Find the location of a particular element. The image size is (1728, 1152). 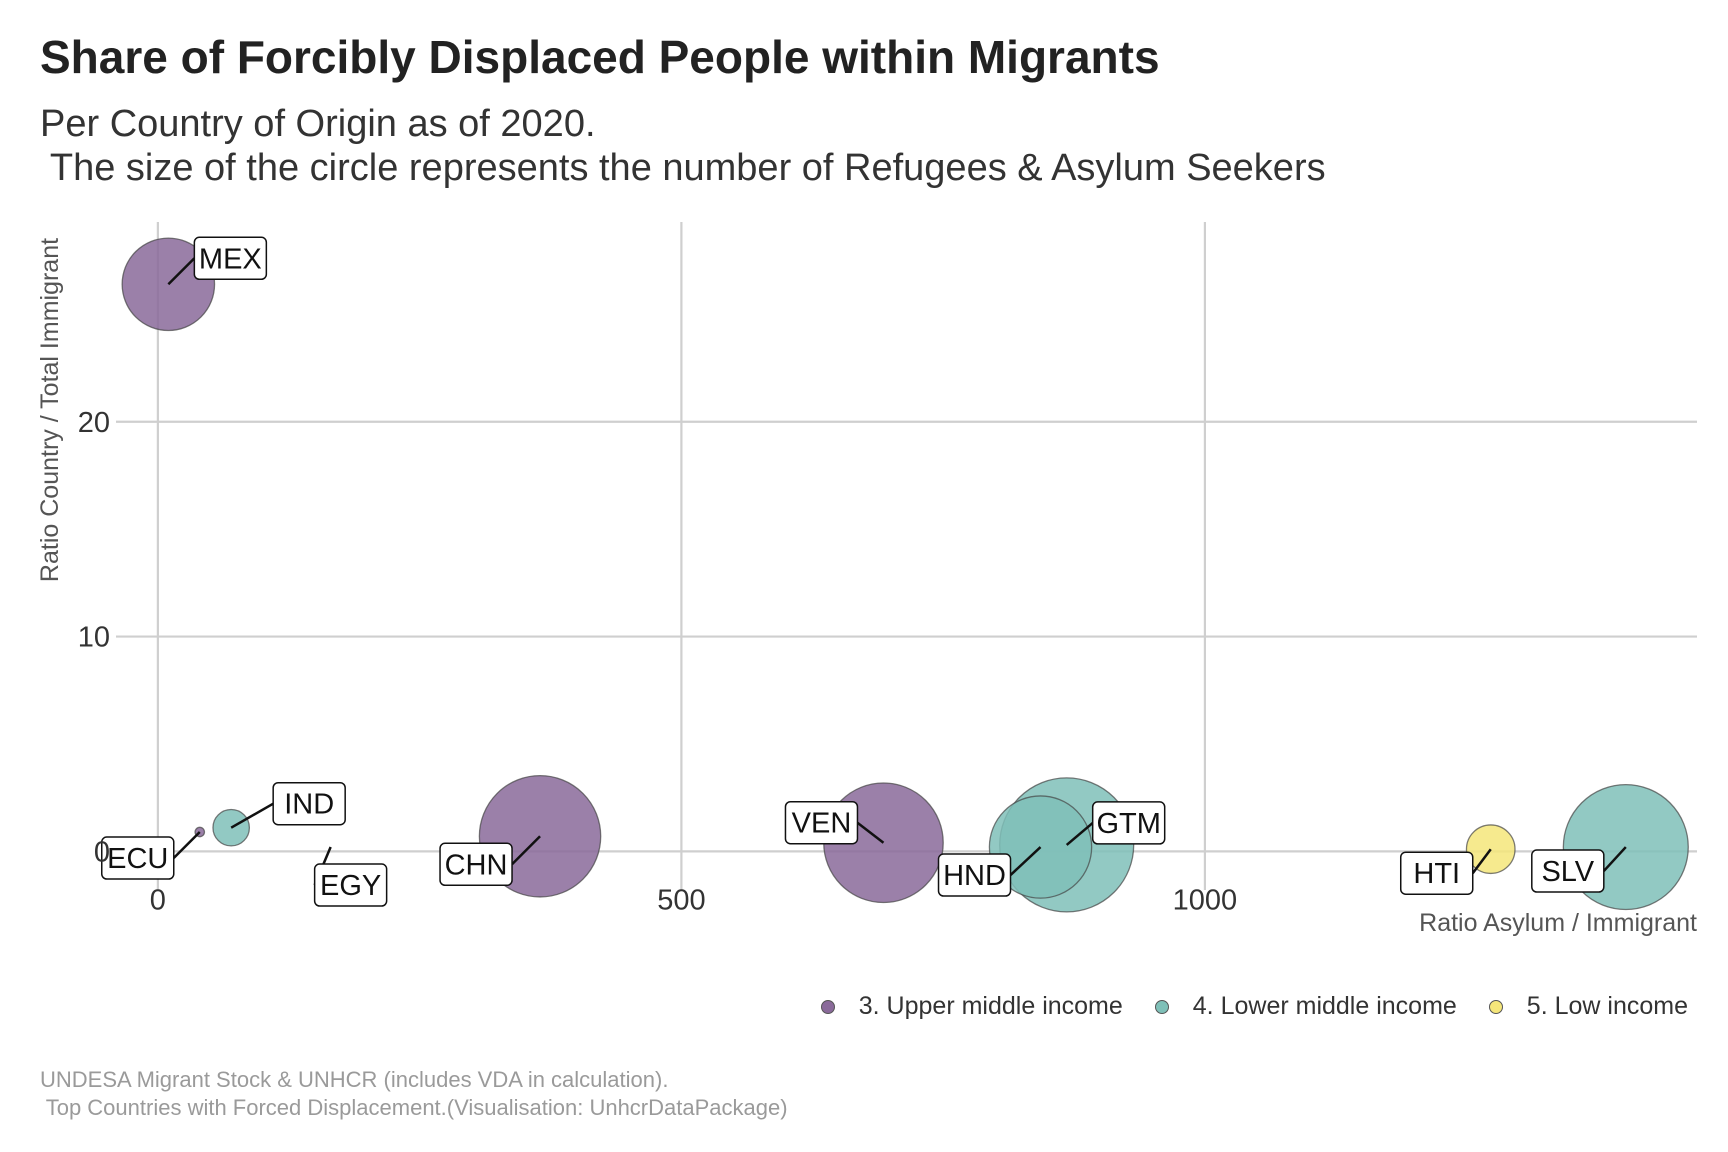

legend-label: 4. Lower middle income is located at coordinates (1324, 1006).